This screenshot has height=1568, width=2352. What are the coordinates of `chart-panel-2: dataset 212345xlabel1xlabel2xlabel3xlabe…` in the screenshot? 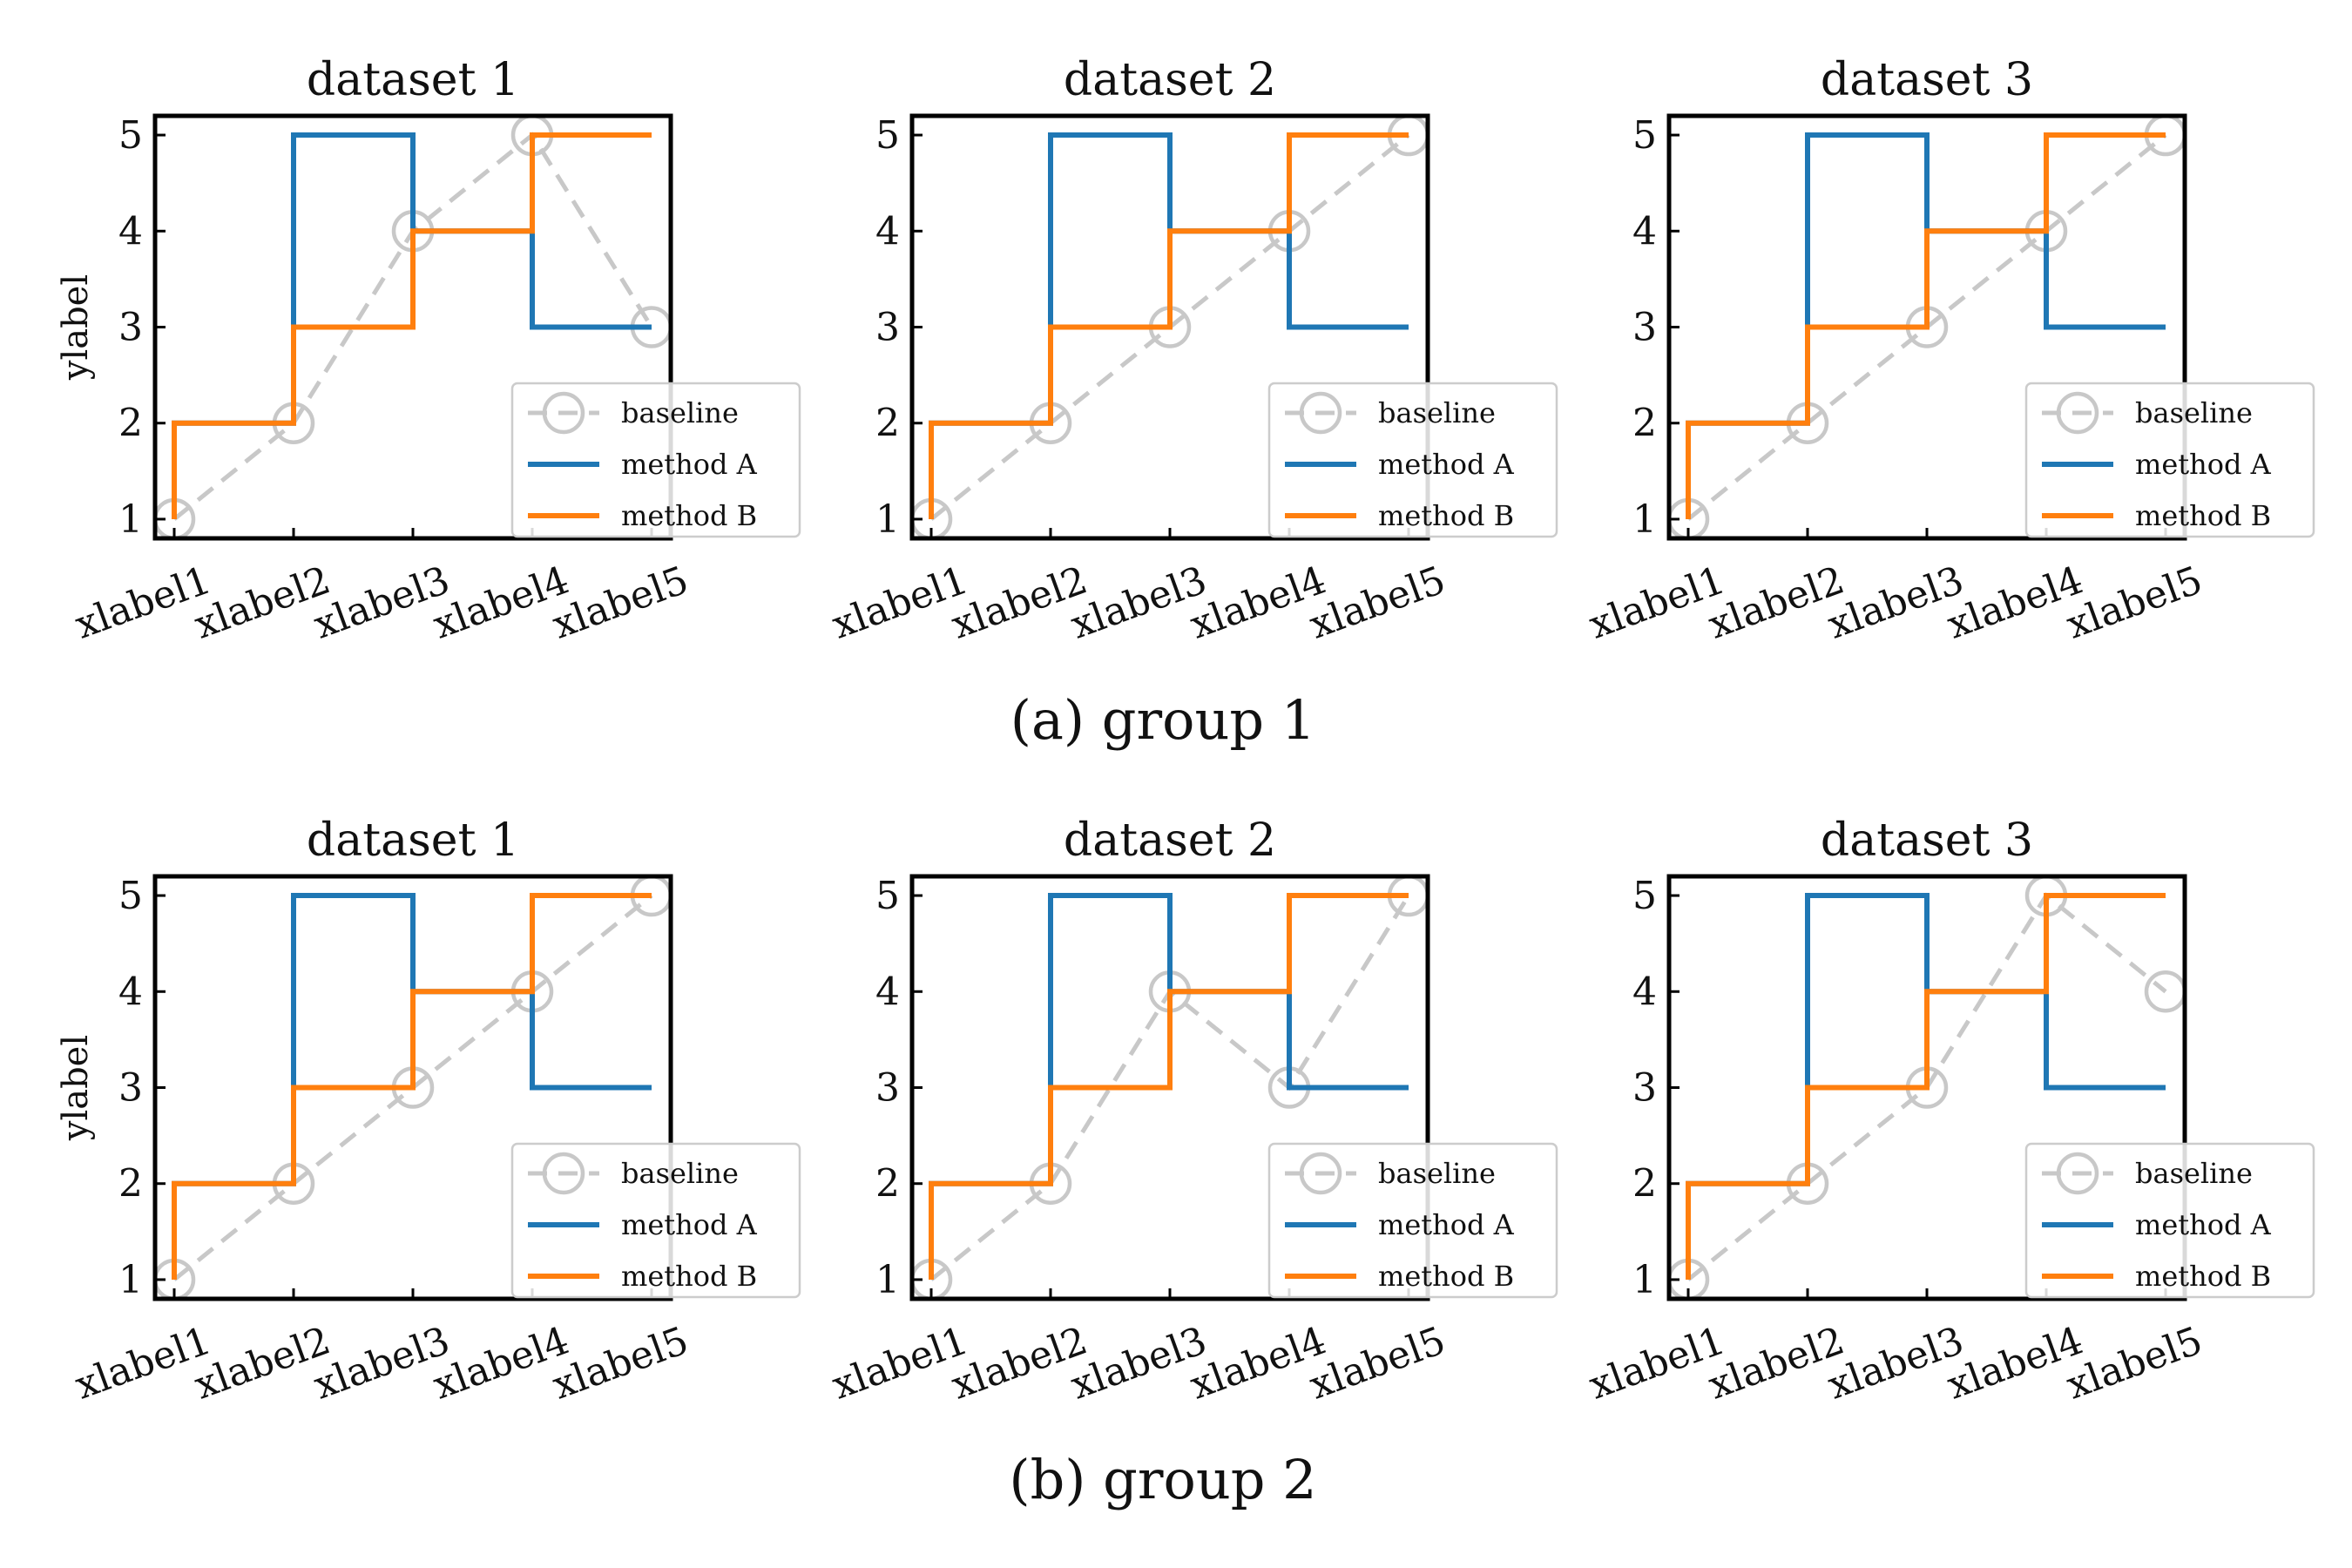 It's located at (1192, 351).